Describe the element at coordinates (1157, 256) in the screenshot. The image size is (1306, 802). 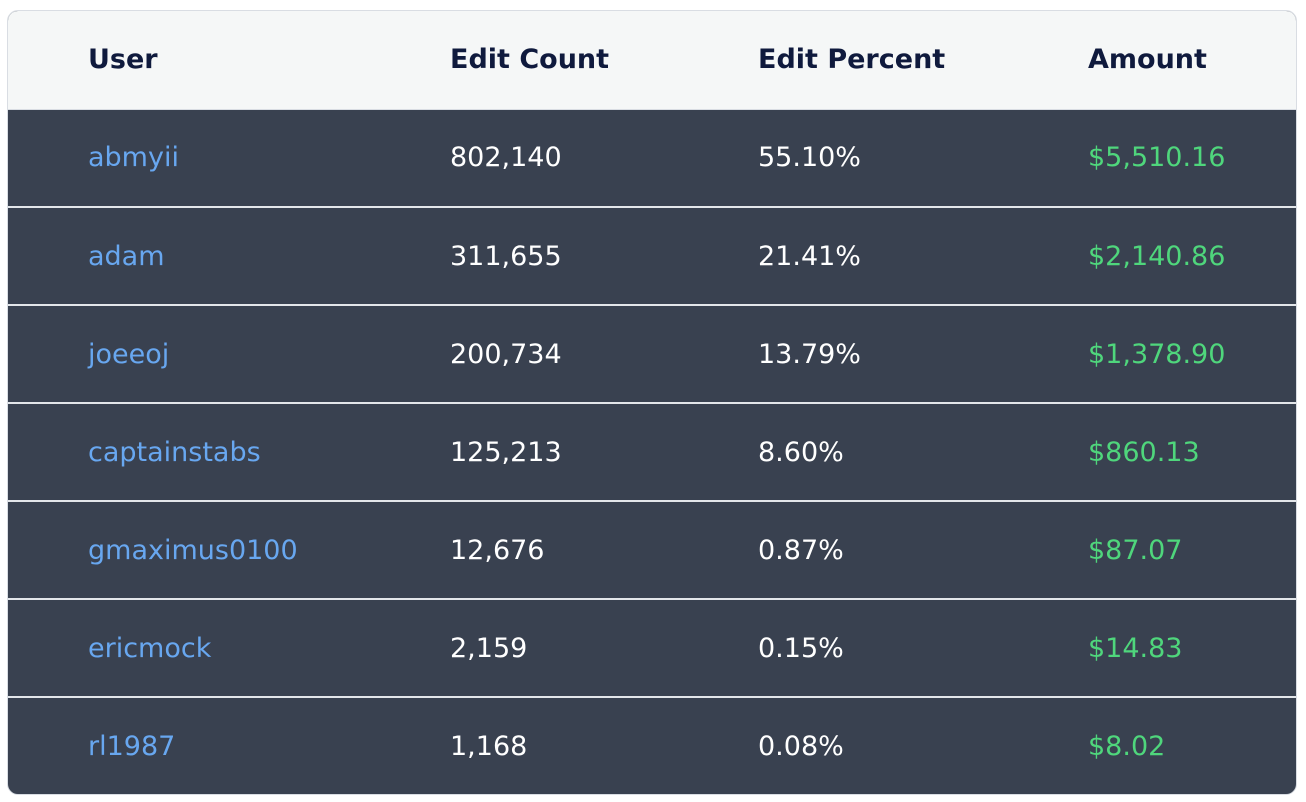
I see `amount-cell: $2,140.86` at that location.